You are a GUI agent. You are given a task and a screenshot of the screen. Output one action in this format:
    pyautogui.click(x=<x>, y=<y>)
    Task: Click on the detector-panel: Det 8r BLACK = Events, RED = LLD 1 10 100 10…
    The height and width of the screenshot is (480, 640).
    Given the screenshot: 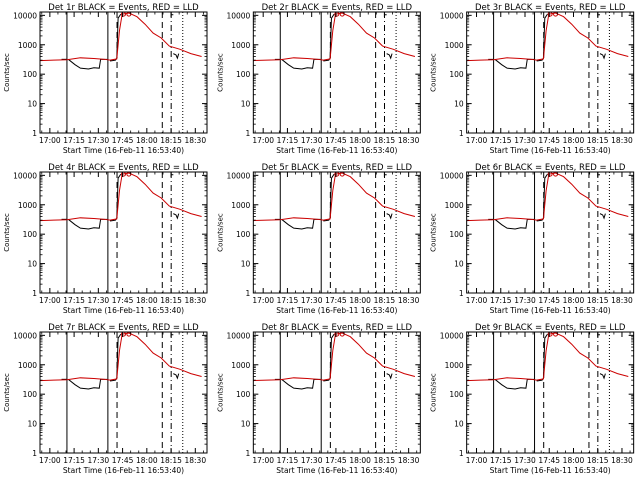 What is the action you would take?
    pyautogui.click(x=318, y=399)
    